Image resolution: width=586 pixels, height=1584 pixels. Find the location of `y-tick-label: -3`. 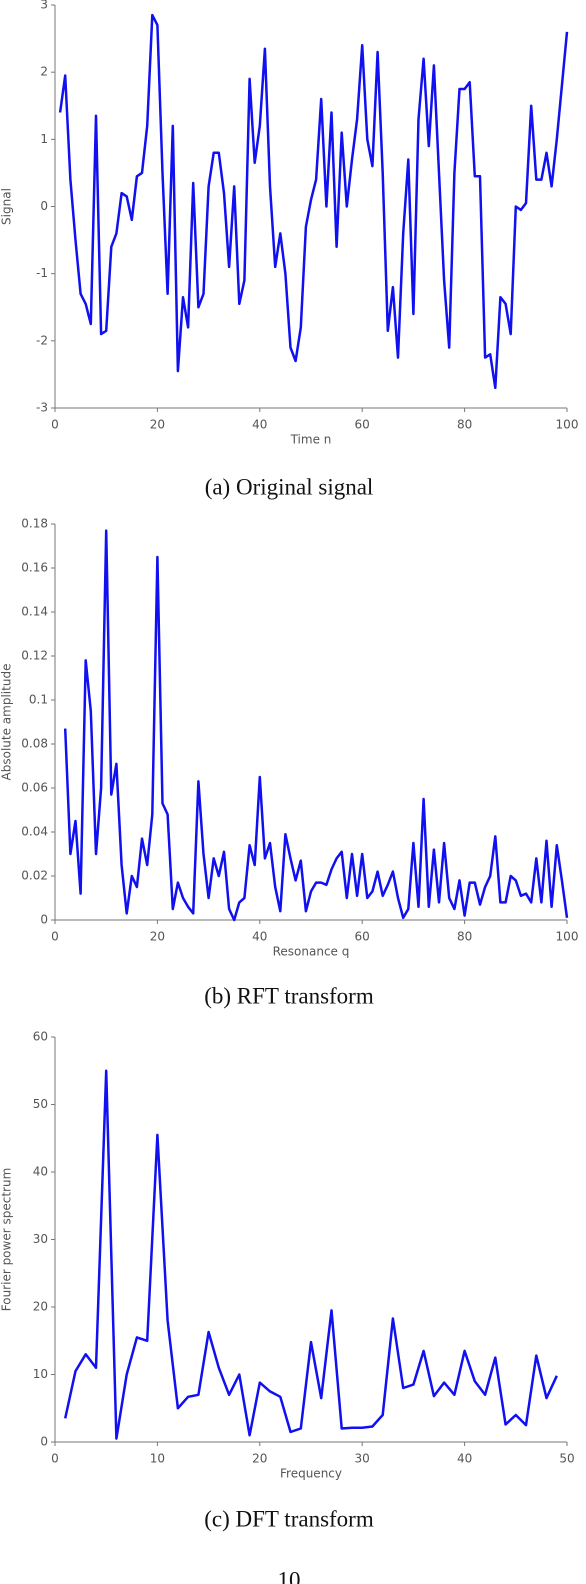

y-tick-label: -3 is located at coordinates (42, 408).